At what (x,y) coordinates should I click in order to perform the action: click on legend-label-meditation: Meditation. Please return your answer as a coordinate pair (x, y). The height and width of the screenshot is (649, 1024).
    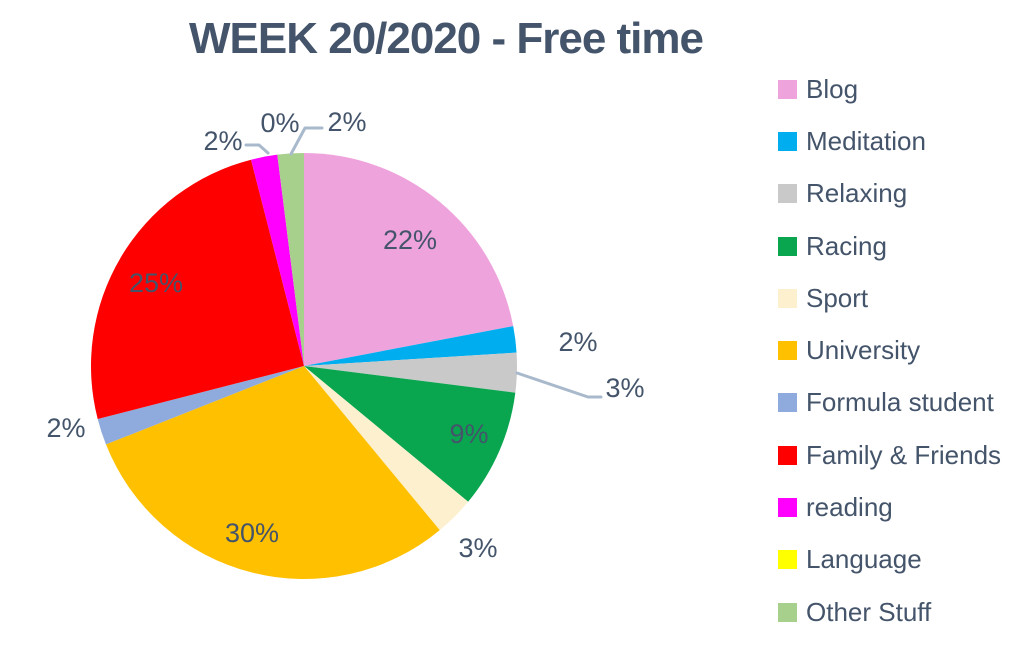
    Looking at the image, I should click on (866, 140).